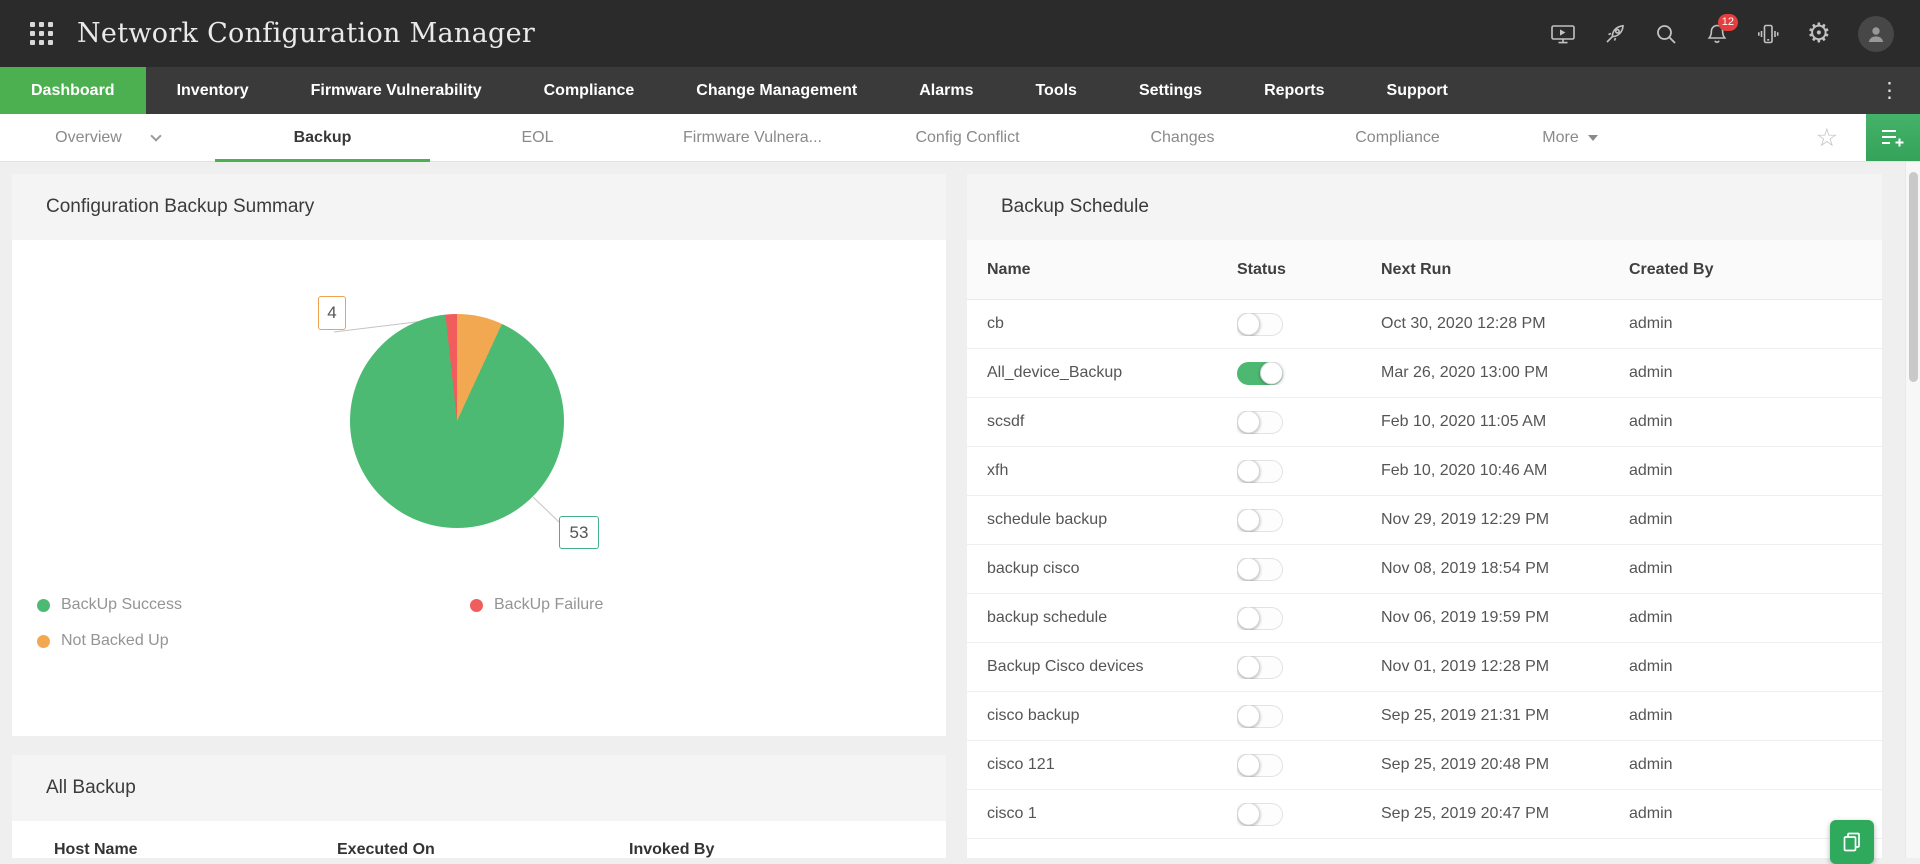 This screenshot has width=1920, height=864. Describe the element at coordinates (1261, 269) in the screenshot. I see `column-header-status: Status` at that location.